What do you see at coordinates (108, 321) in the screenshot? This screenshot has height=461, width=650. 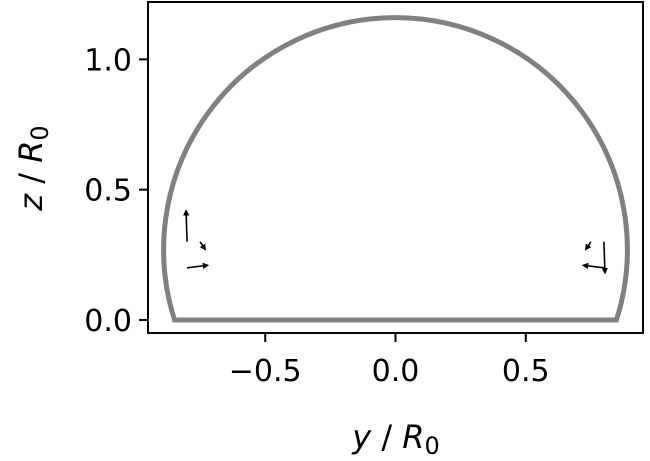 I see `y-tick-label: 0.0` at bounding box center [108, 321].